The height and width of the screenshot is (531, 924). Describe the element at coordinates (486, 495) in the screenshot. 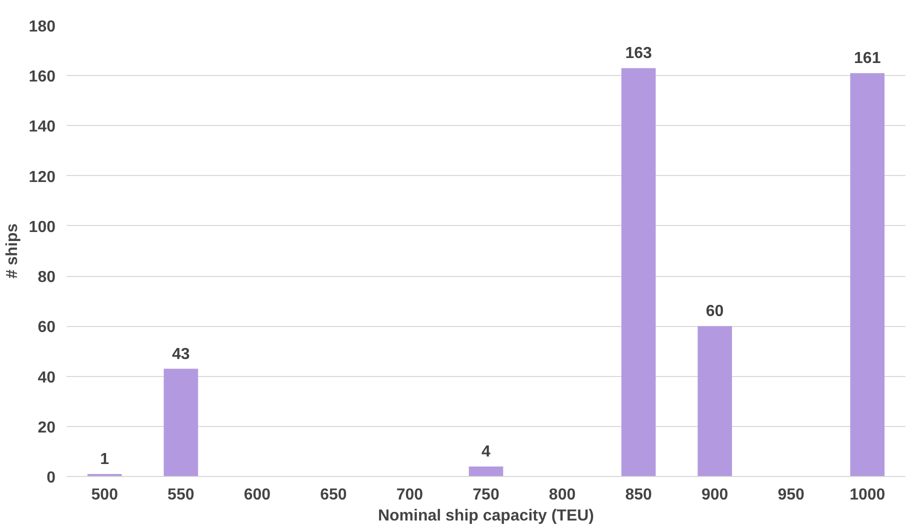

I see `x-tick-label: 750` at that location.